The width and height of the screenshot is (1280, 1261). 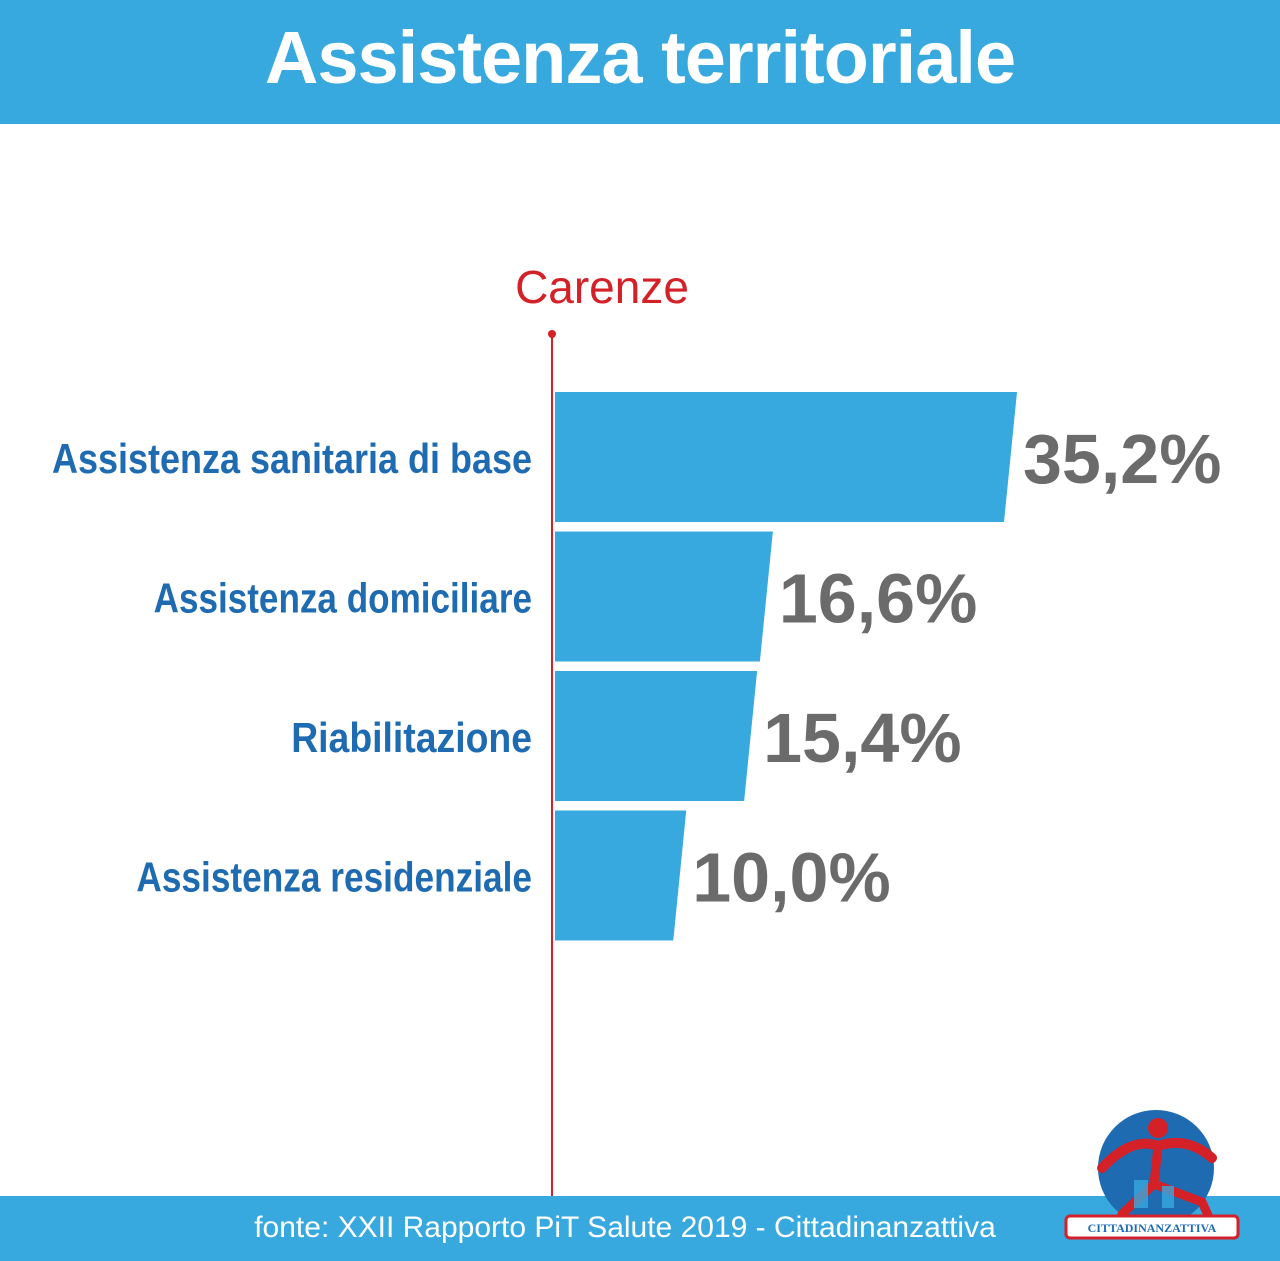 I want to click on category-label: Assistenza domiciliare, so click(x=343, y=598).